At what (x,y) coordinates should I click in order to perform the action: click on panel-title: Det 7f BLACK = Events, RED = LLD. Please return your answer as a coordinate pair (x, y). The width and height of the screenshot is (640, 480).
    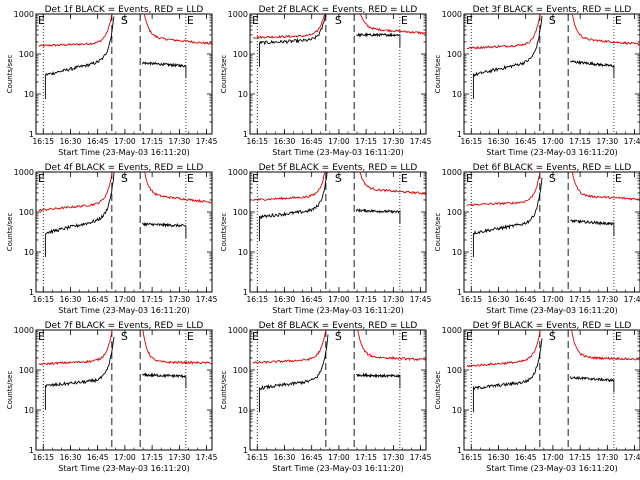
    Looking at the image, I should click on (124, 326).